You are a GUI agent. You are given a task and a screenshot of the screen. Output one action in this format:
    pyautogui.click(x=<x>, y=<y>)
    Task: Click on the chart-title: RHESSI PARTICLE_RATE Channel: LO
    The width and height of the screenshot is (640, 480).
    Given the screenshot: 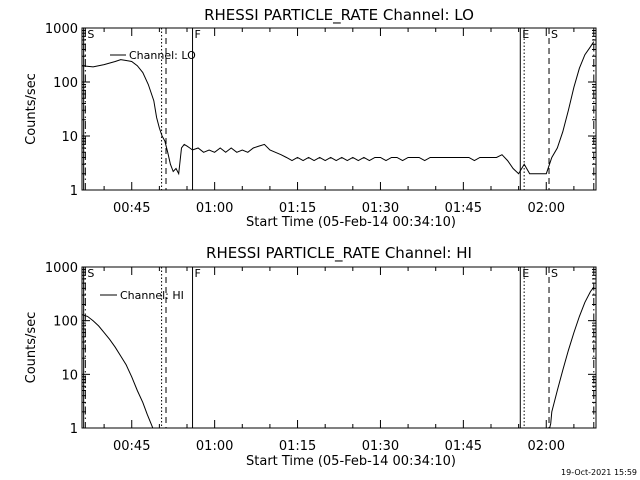 What is the action you would take?
    pyautogui.click(x=339, y=15)
    